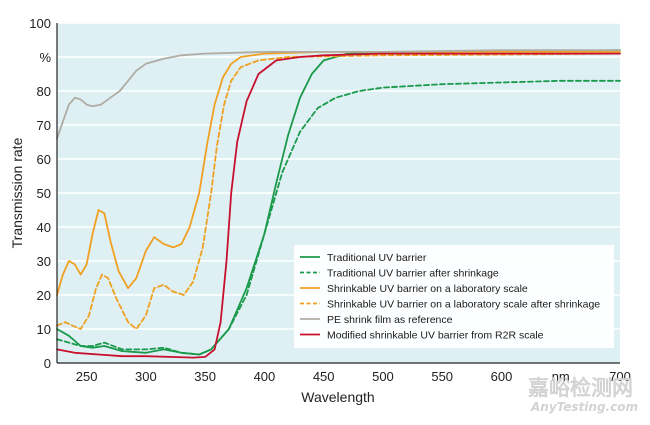  Describe the element at coordinates (44, 159) in the screenshot. I see `y-tick-label: 60` at that location.